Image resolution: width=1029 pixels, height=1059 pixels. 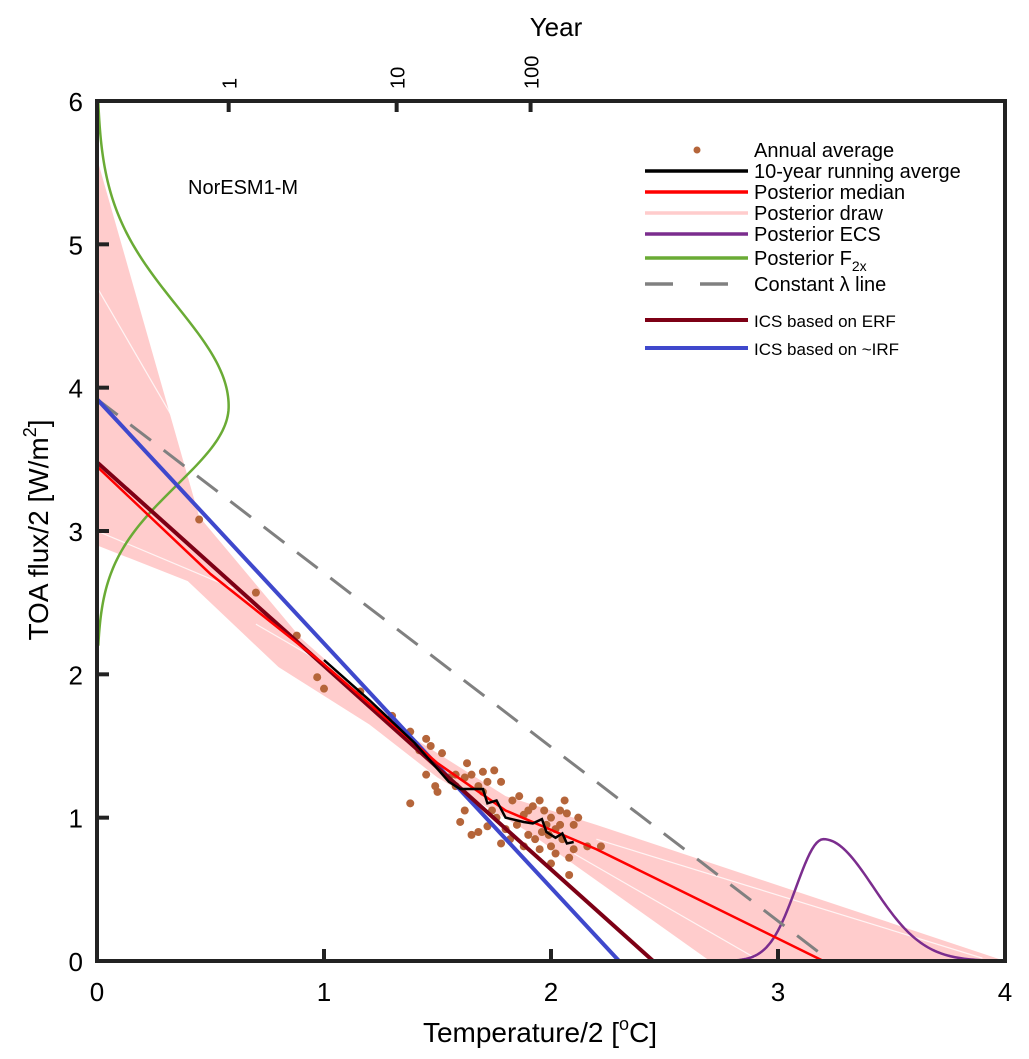 I want to click on legend-item: ICS based on ~IRF, so click(x=772, y=349).